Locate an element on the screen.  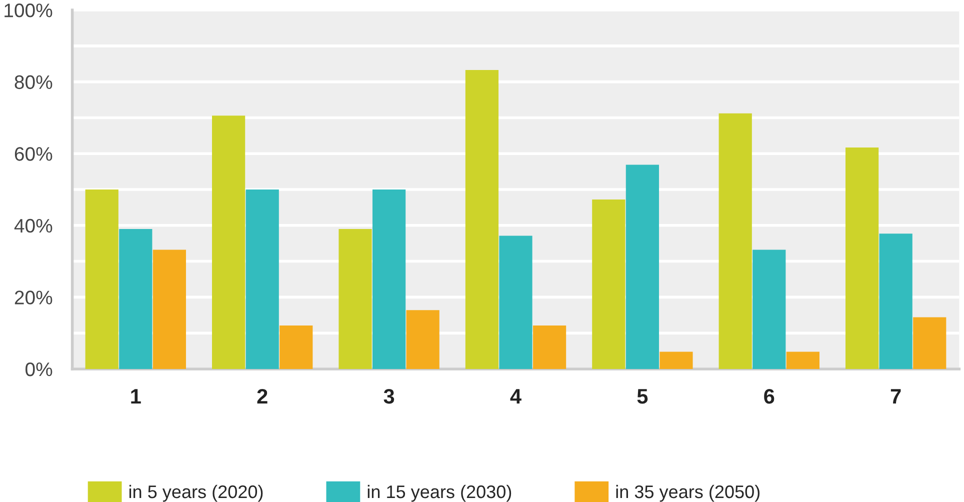
x-tick-label: 1 is located at coordinates (136, 396).